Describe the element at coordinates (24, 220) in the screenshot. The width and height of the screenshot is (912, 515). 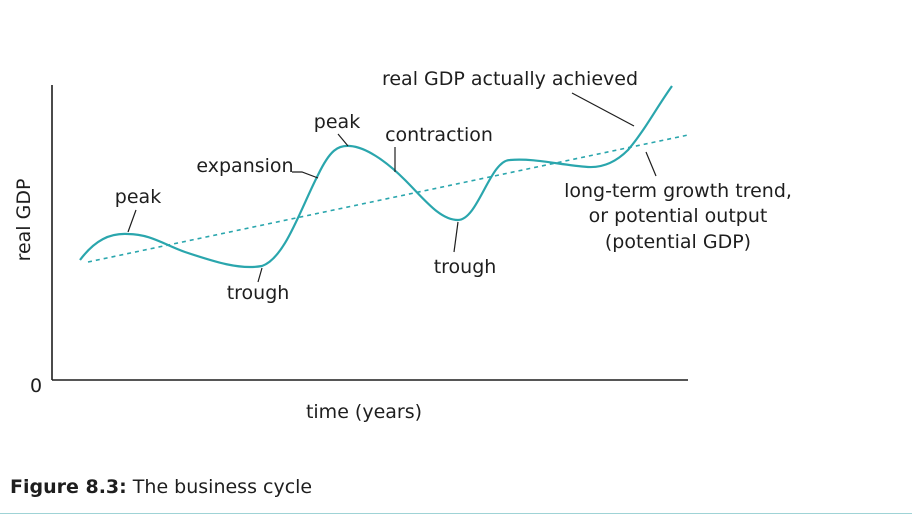
I see `y-axis-label: real GDP` at that location.